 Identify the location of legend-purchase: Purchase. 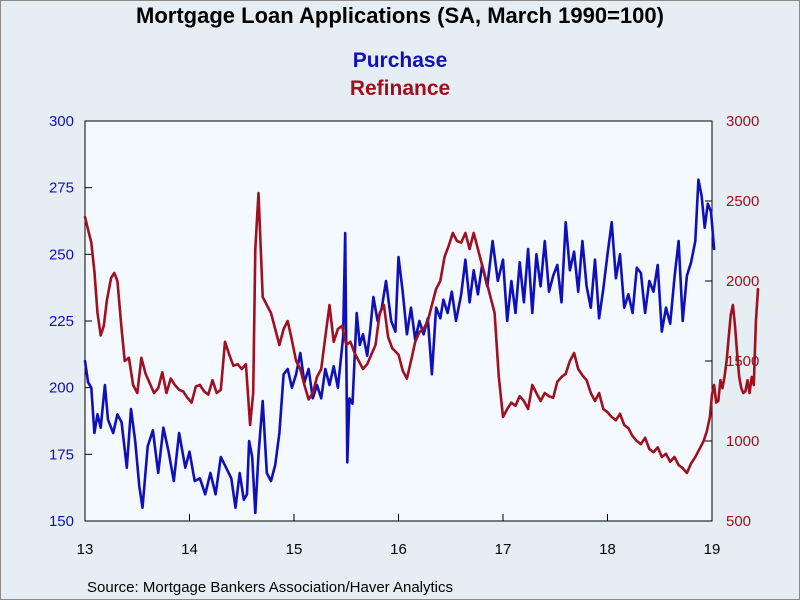
(400, 60).